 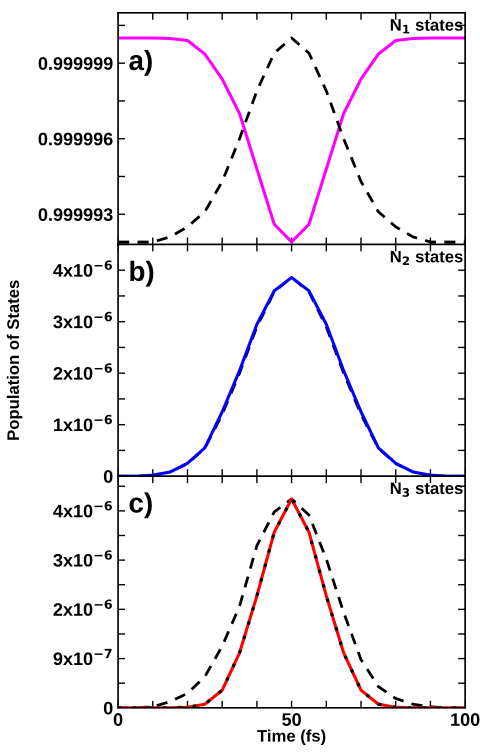 What do you see at coordinates (426, 489) in the screenshot?
I see `annotation: N$_{3}$ states` at bounding box center [426, 489].